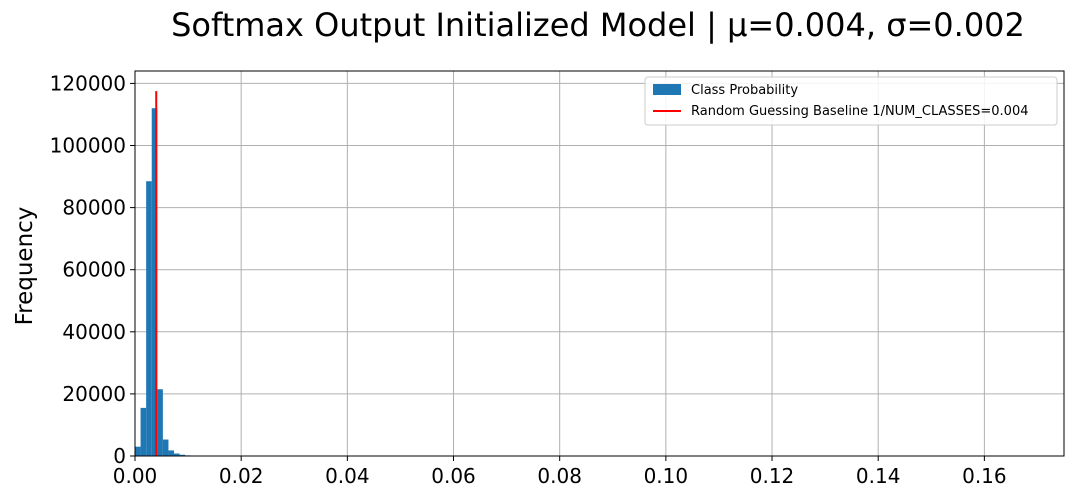 The width and height of the screenshot is (1074, 498). I want to click on y-tick-label: 0, so click(119, 456).